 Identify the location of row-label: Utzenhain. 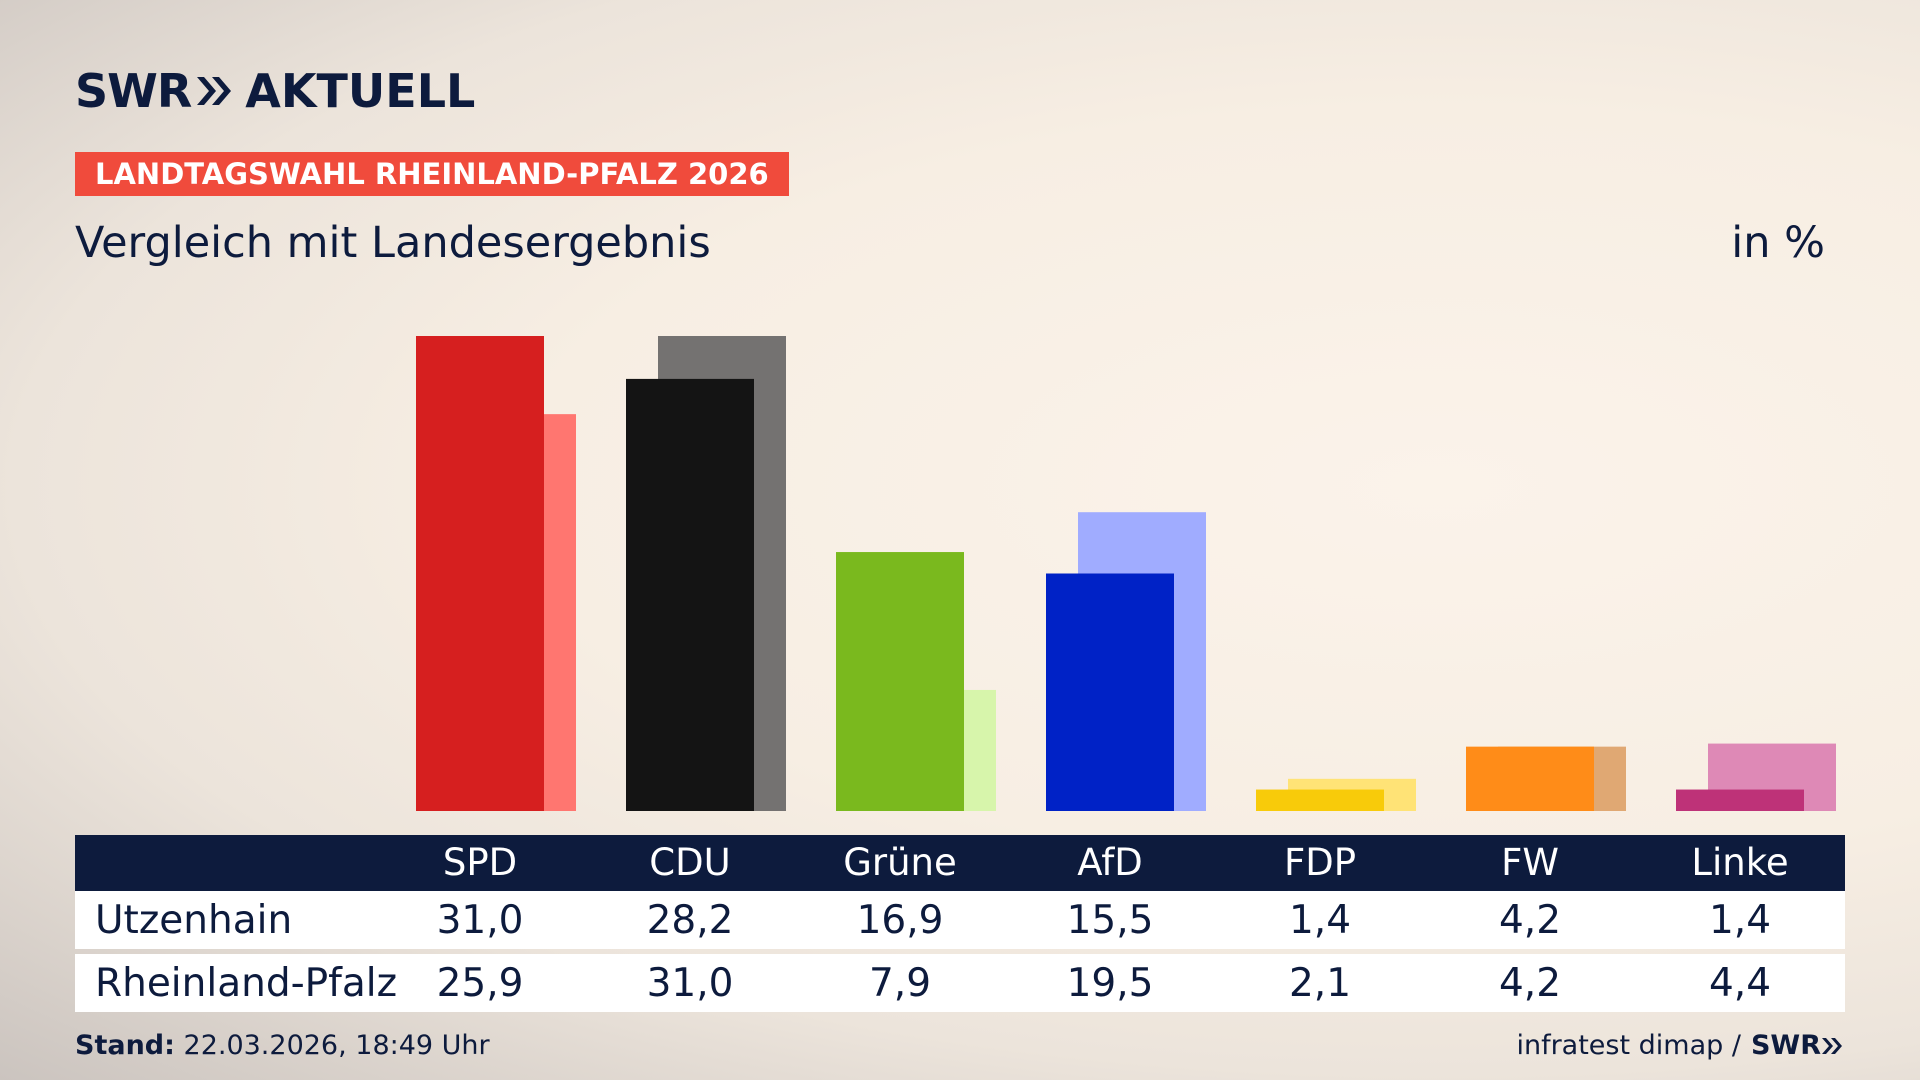
(194, 920).